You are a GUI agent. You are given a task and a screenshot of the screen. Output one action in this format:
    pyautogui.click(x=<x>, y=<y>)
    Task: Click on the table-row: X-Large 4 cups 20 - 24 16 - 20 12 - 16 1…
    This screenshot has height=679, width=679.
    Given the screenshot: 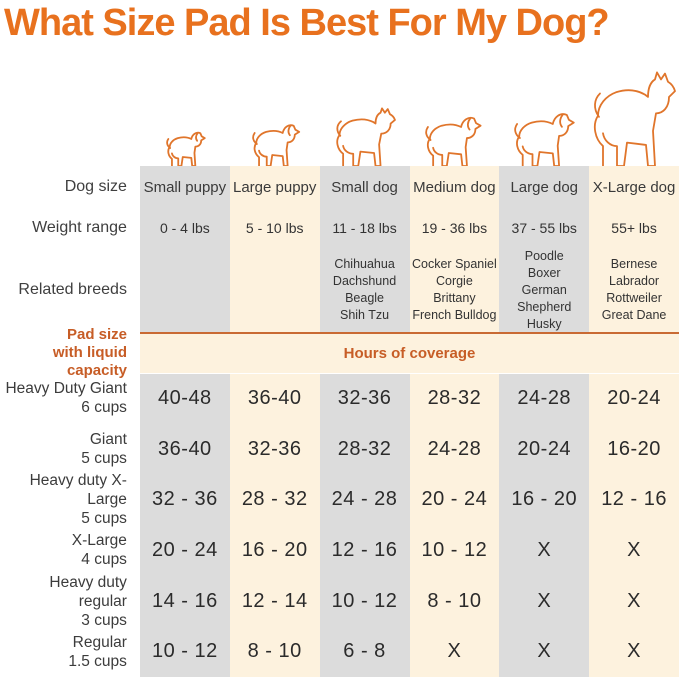 What is the action you would take?
    pyautogui.click(x=339, y=550)
    